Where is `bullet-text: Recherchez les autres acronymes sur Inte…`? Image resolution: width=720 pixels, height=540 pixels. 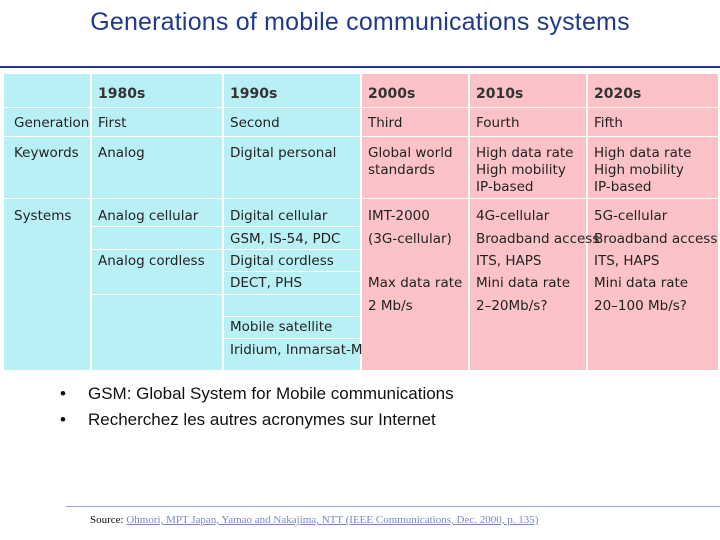
bullet-text: Recherchez les autres acronymes sur Inte… is located at coordinates (262, 419).